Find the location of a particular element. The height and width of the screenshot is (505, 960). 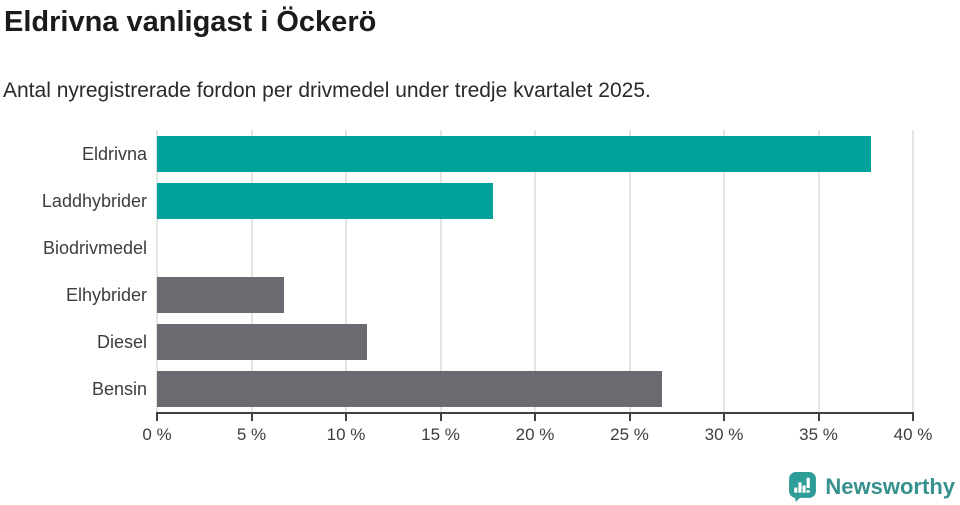

x-tick-label-35: 35 % is located at coordinates (818, 434).